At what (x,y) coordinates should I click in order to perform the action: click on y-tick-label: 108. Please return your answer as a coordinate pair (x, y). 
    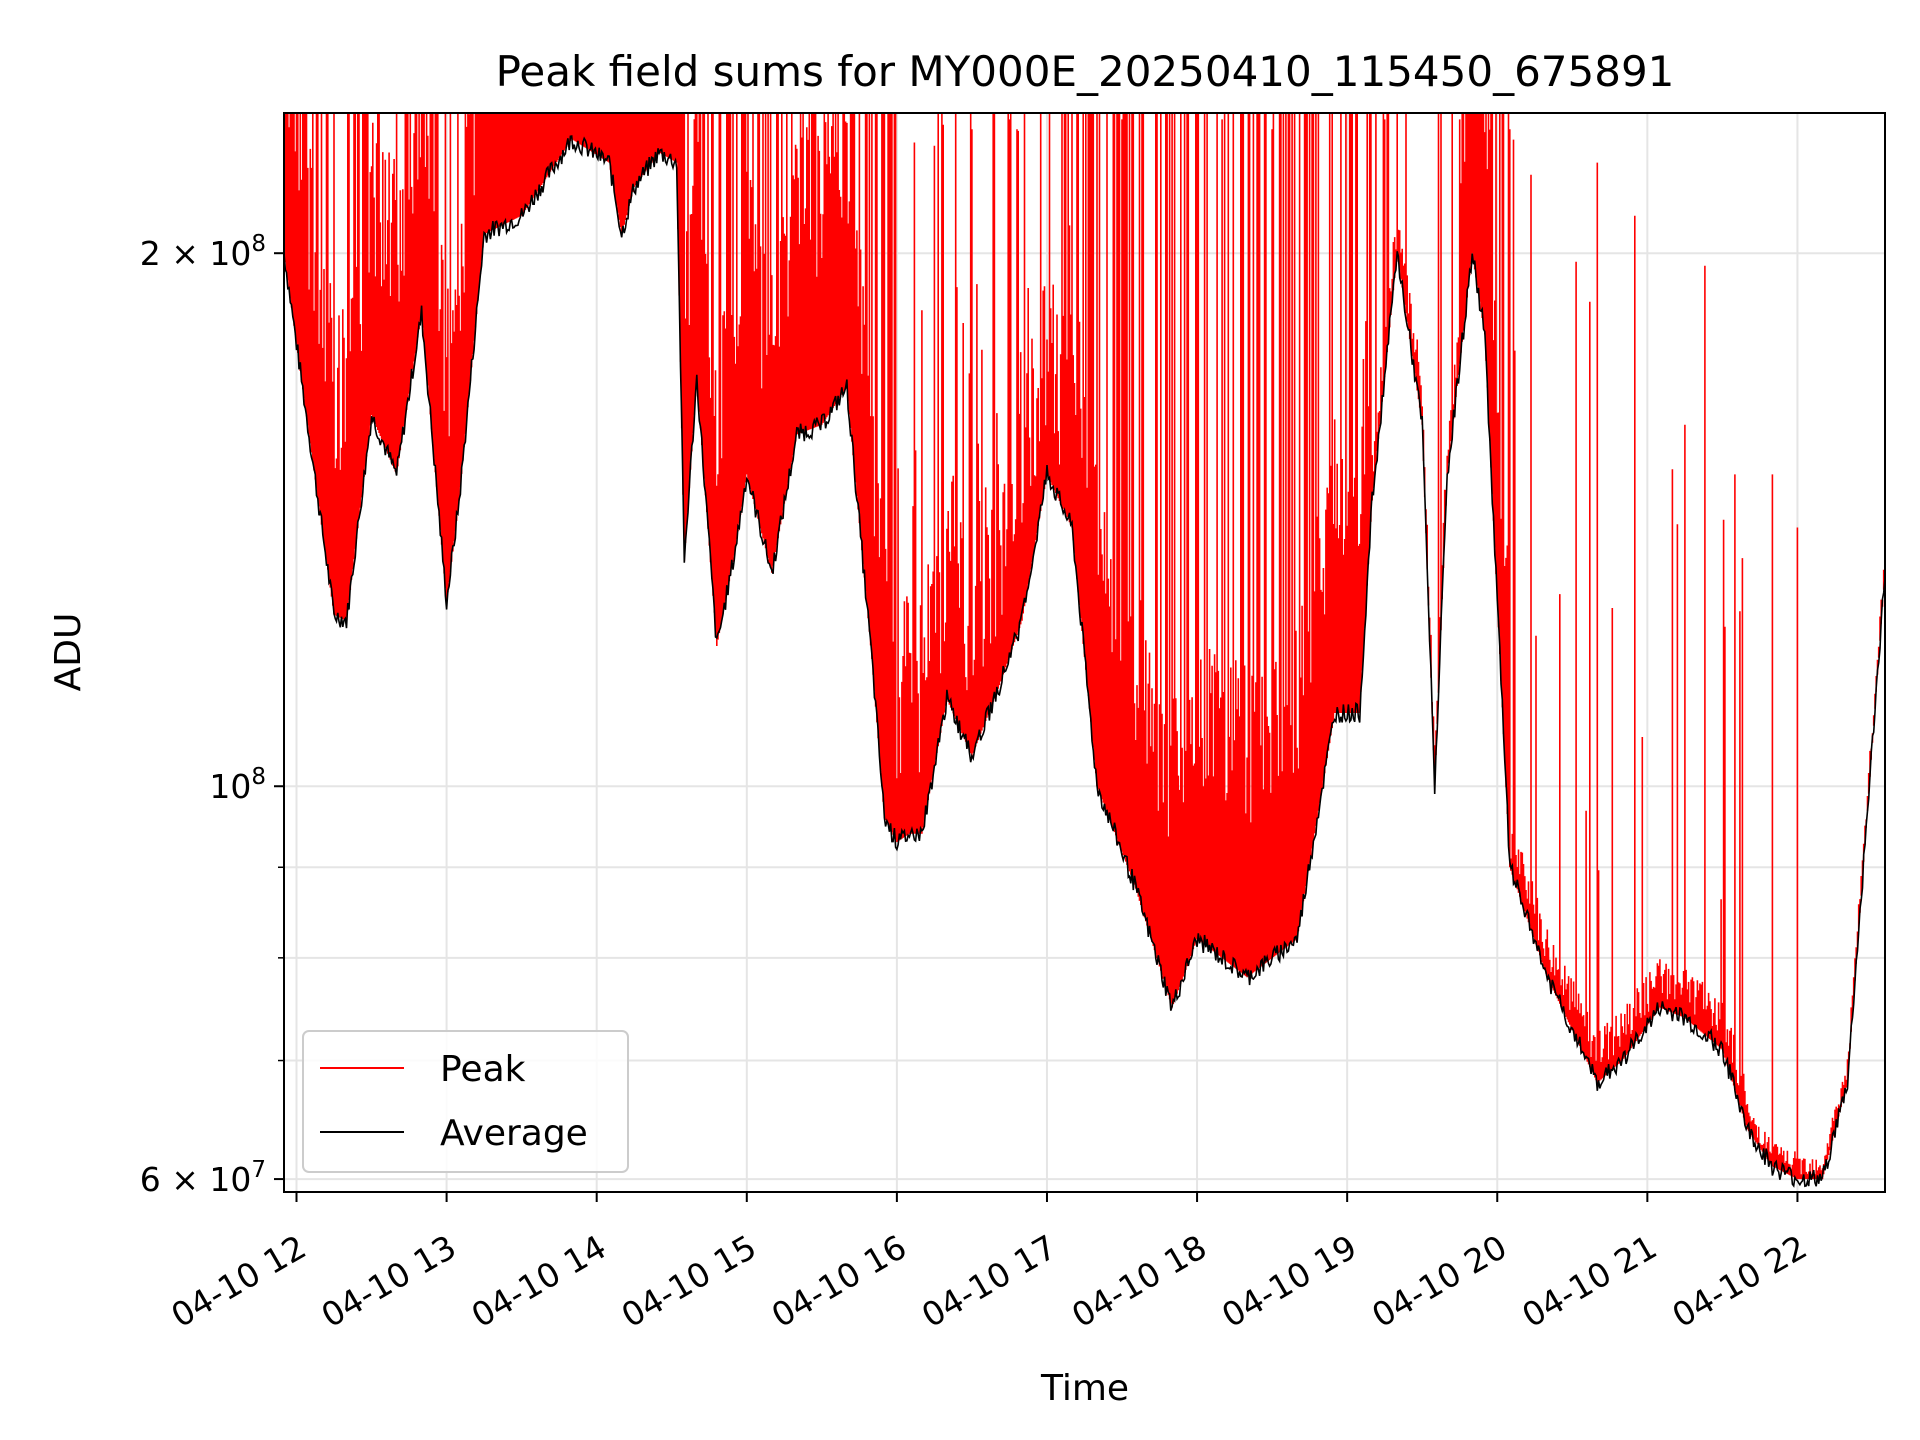
    Looking at the image, I should click on (237, 785).